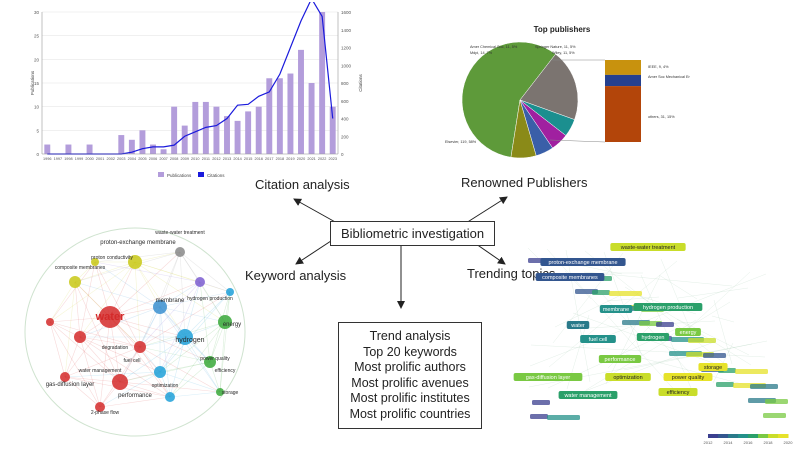 The image size is (800, 453). I want to click on legend-swatch-publications, so click(161, 174).